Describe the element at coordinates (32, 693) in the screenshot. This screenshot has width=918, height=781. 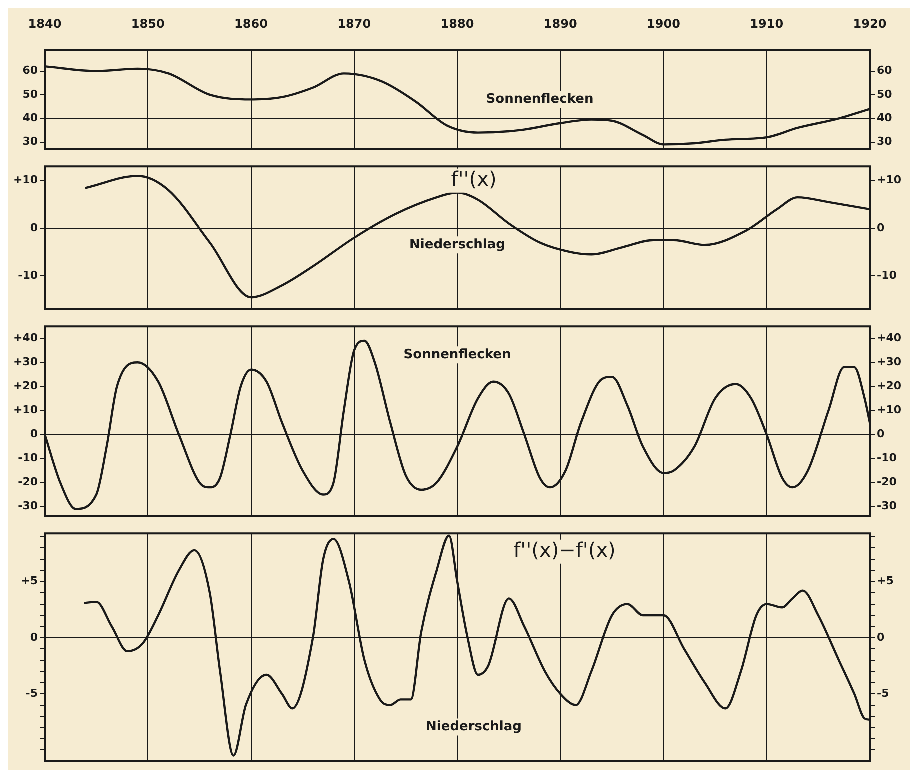
I see `y-tick-label: -5` at that location.